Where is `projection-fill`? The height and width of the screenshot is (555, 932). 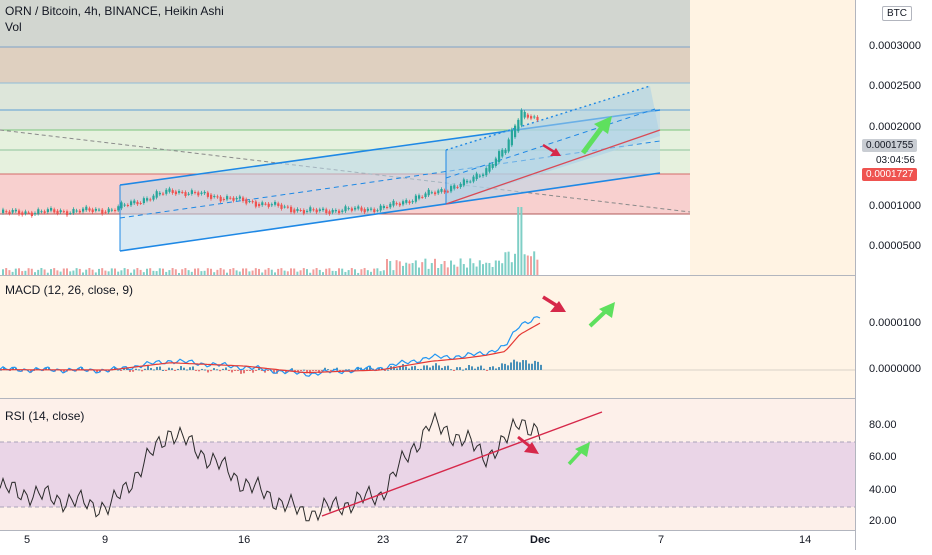 projection-fill is located at coordinates (553, 145).